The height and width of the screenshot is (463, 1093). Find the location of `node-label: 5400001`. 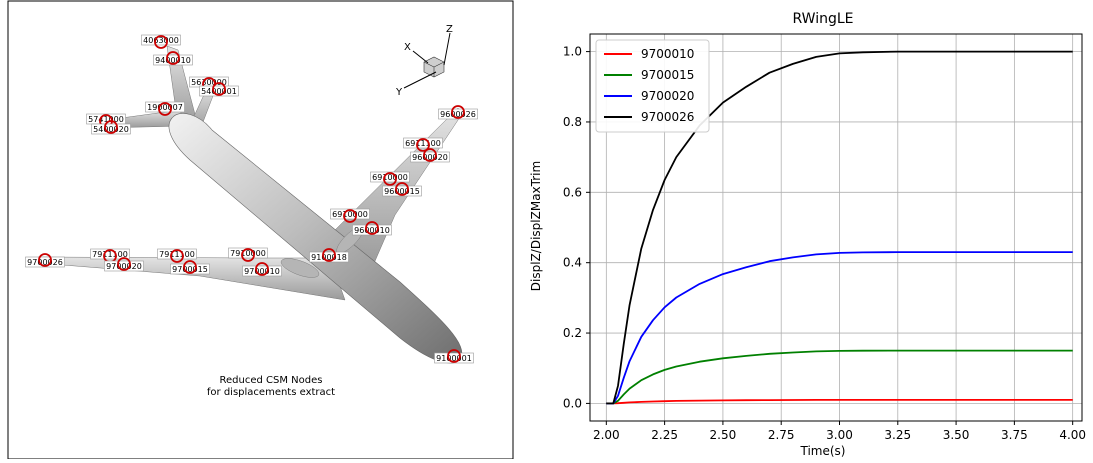

node-label: 5400001 is located at coordinates (219, 91).